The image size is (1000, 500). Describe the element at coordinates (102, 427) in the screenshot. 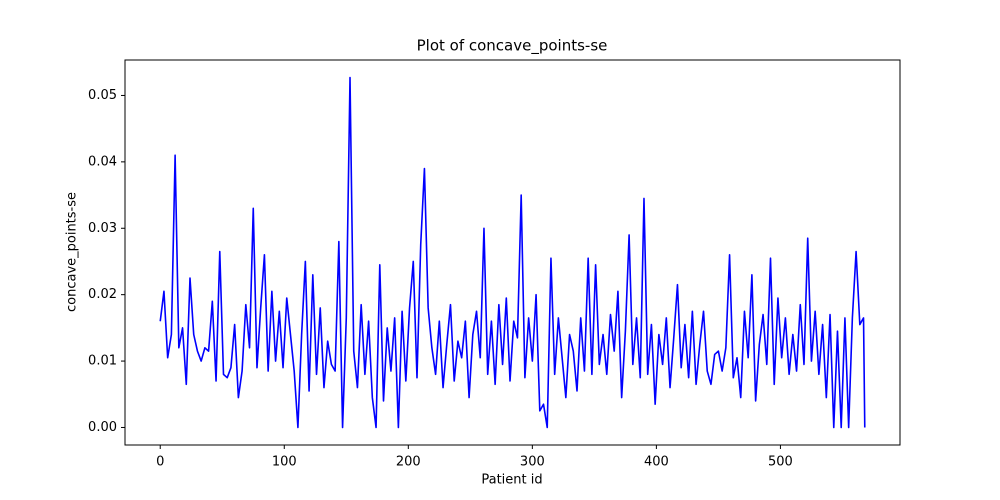

I see `y-tick-label: 0.00` at that location.